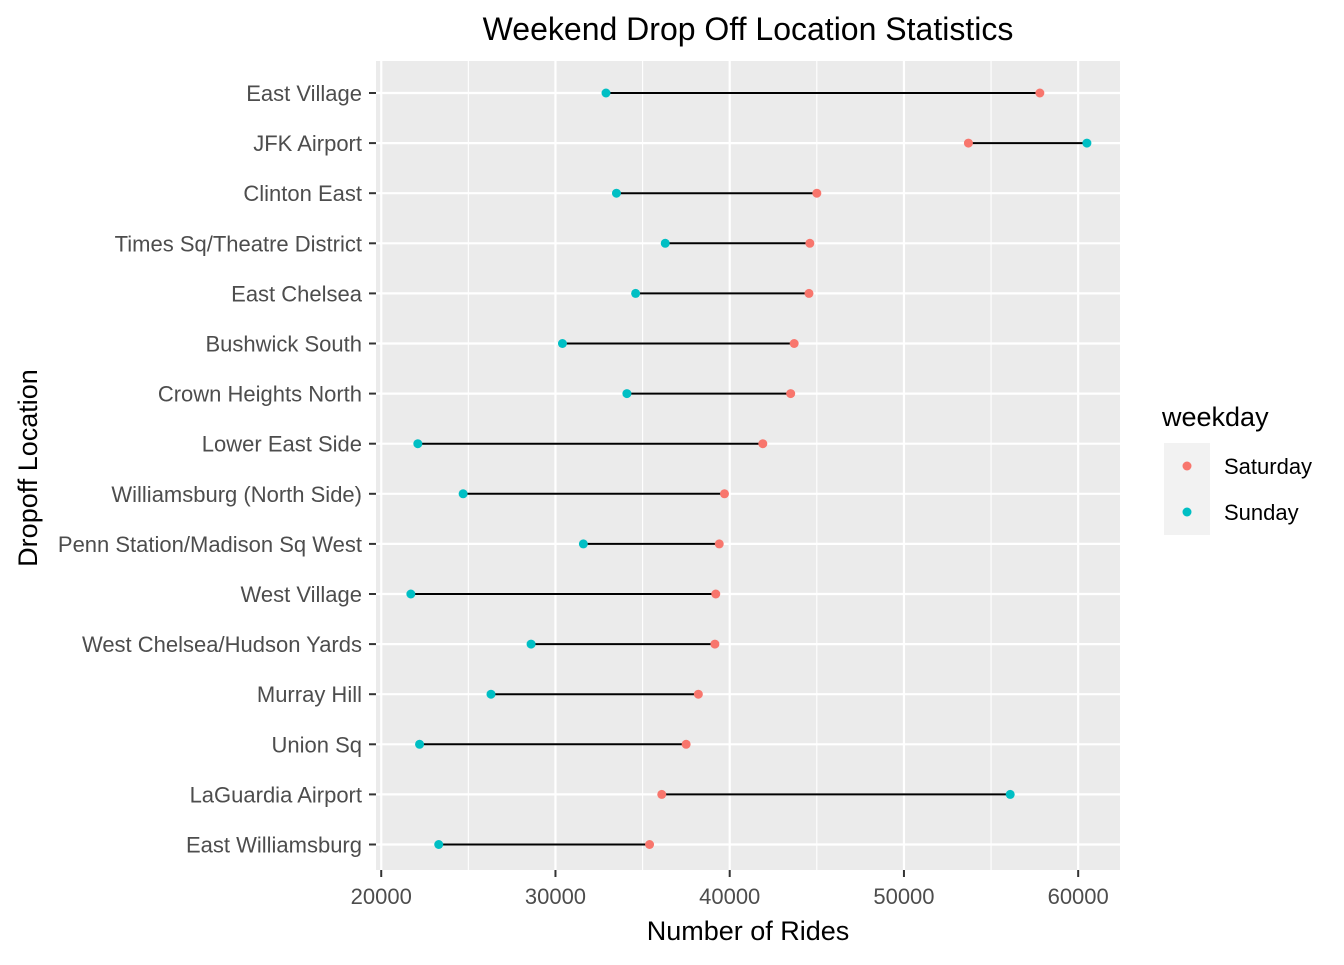  Describe the element at coordinates (1268, 466) in the screenshot. I see `legend-label-saturday: Saturday` at that location.